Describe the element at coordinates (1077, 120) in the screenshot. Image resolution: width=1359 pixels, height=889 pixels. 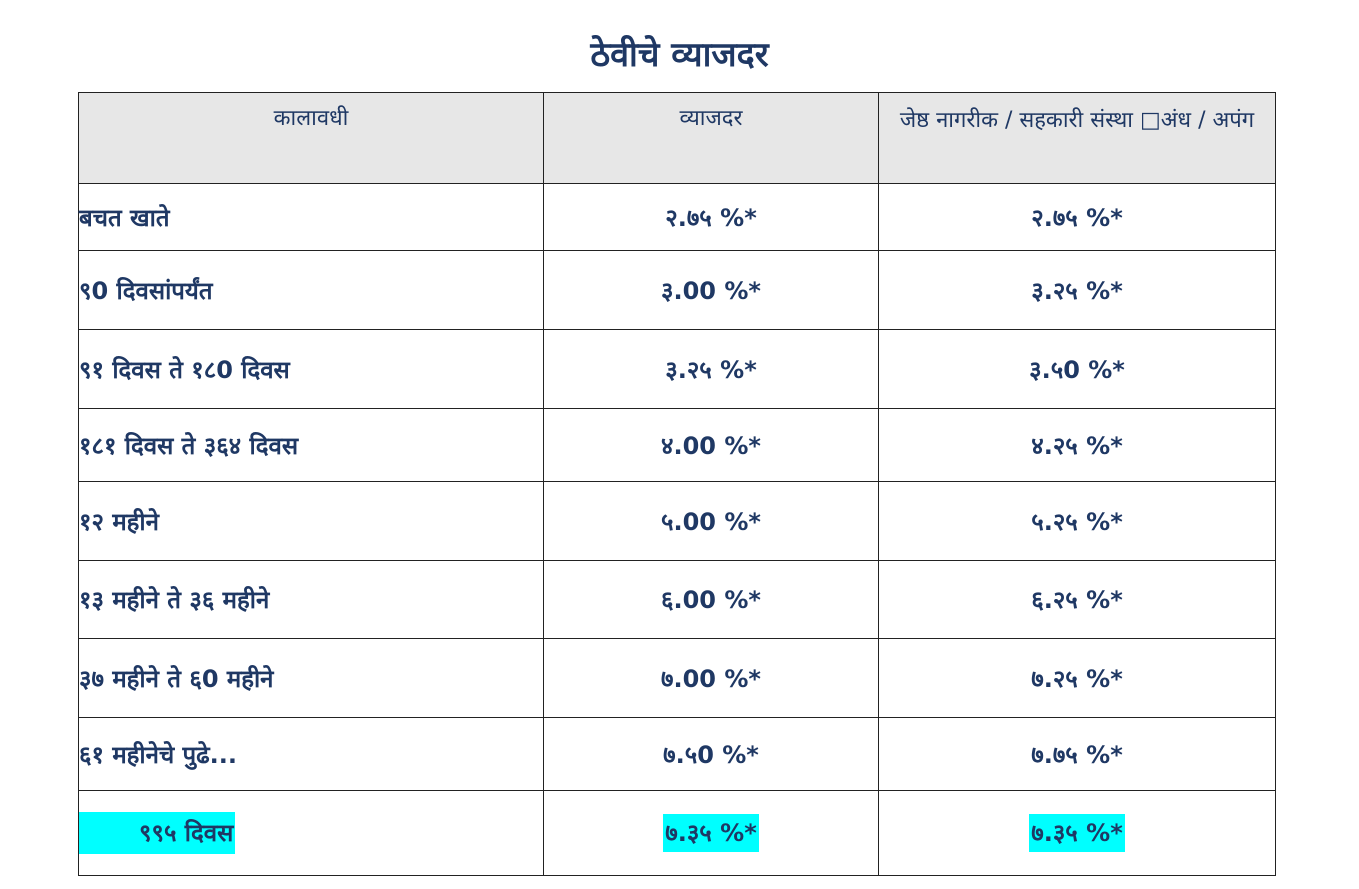
I see `header-senior-rate-label: जेष्ठ नागरीक / सहकारी संस्था □अंध / अपंग` at that location.